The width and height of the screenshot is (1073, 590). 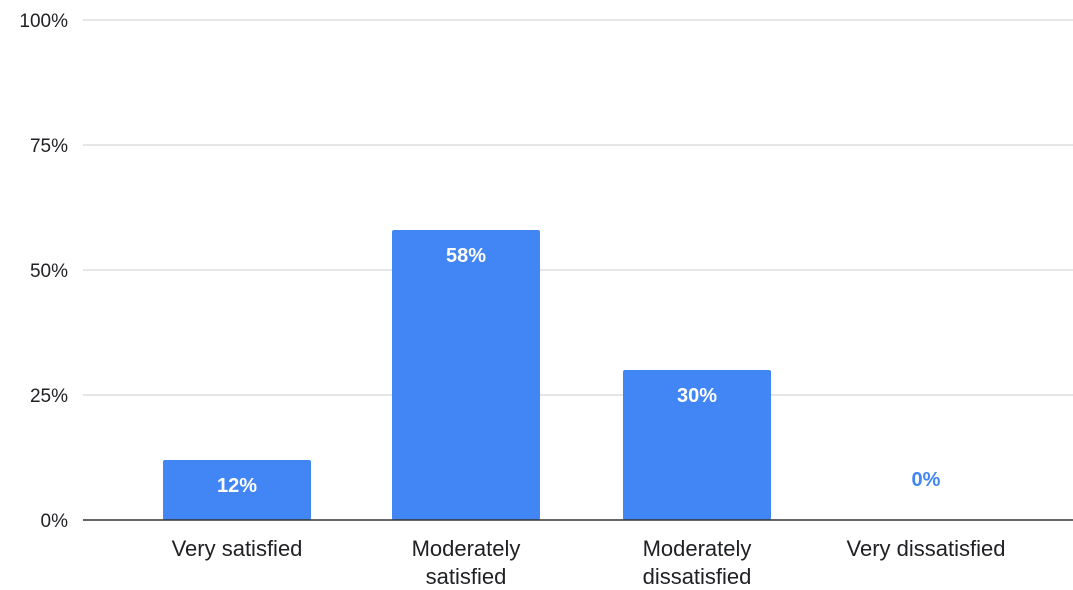 I want to click on category-label: Very dissatisfied, so click(x=926, y=548).